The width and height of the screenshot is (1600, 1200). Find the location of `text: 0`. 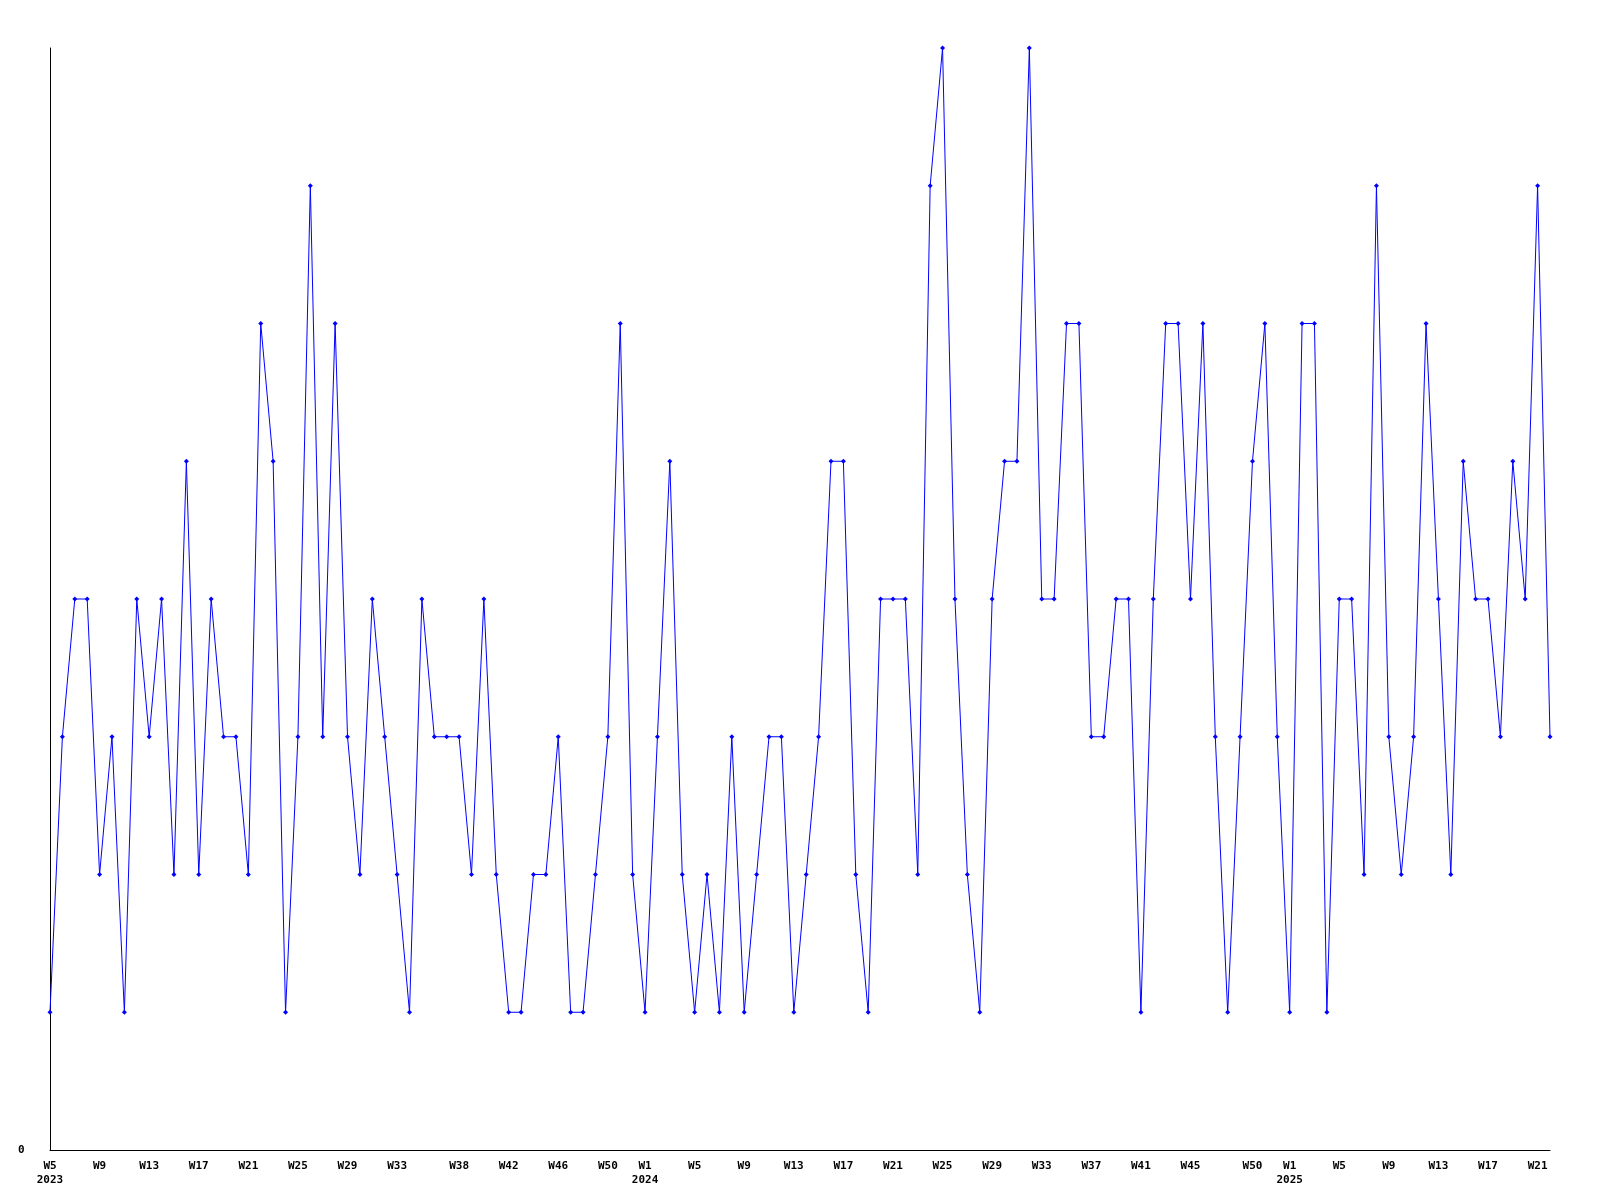

text: 0 is located at coordinates (21, 1149).